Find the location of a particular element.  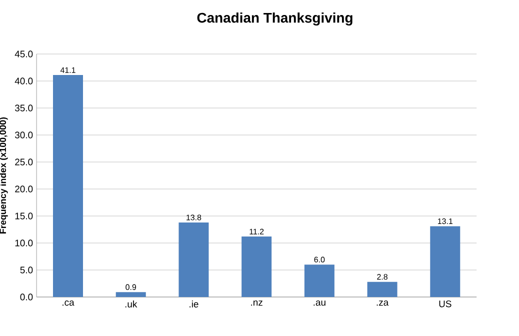

y-tick-label: 10.0 is located at coordinates (24, 243).